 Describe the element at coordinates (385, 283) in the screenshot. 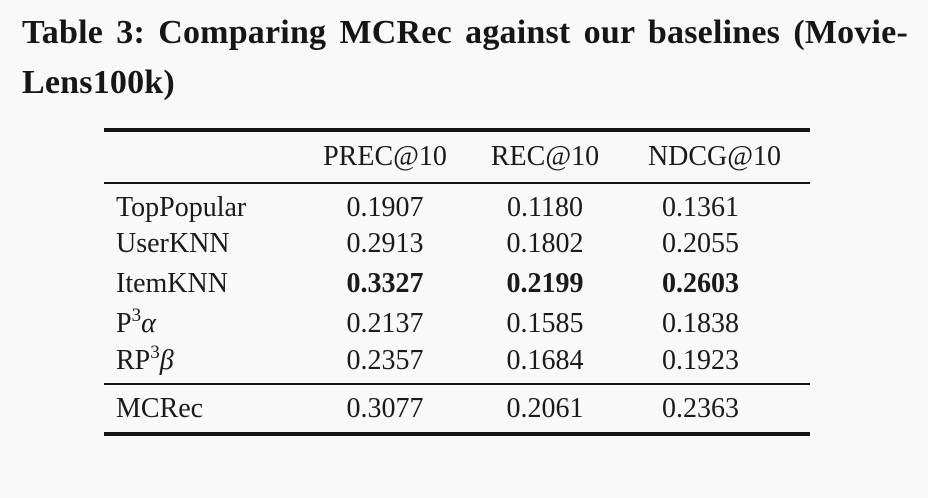

I see `cell-prec10-best: 0.3327` at that location.